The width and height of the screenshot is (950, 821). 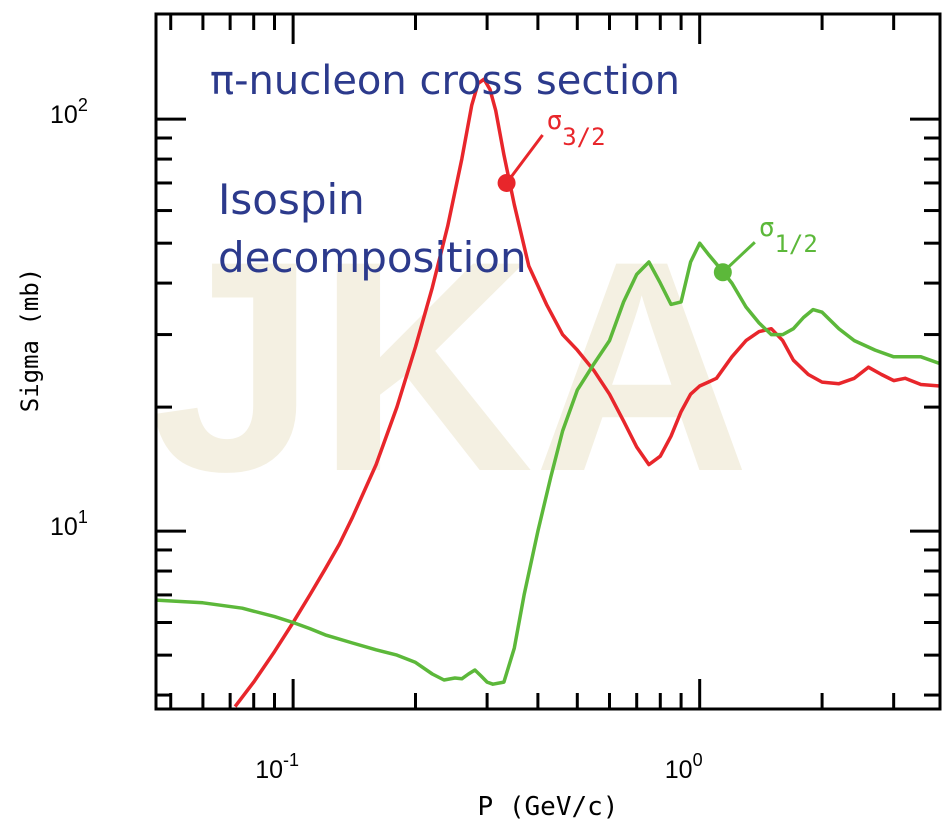 I want to click on x-tick-label-1: 10⁰, so click(x=684, y=767).